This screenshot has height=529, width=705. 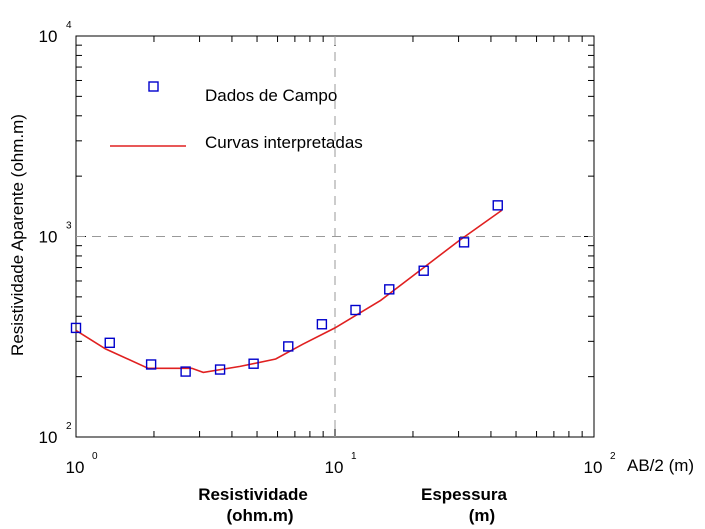 What do you see at coordinates (354, 456) in the screenshot?
I see `x-tick-exponent: 1` at bounding box center [354, 456].